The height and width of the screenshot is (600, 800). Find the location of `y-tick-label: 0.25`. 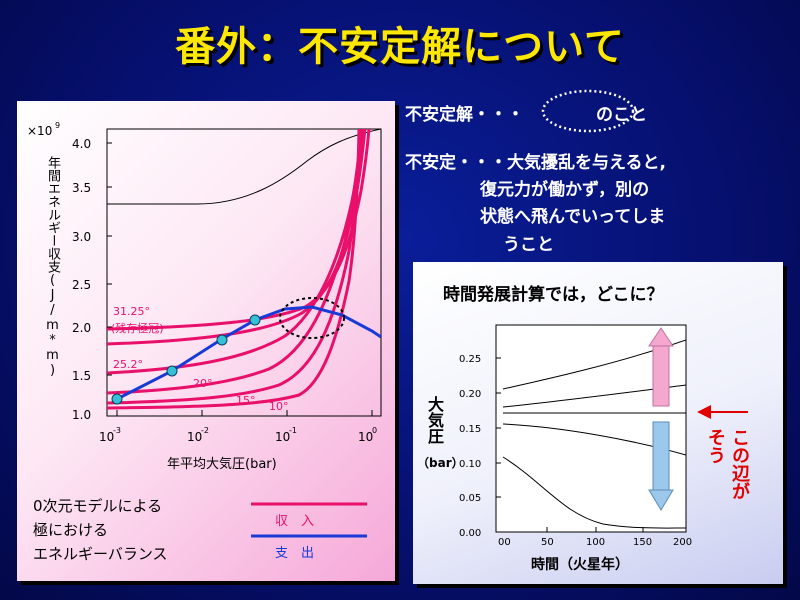

y-tick-label: 0.25 is located at coordinates (470, 359).